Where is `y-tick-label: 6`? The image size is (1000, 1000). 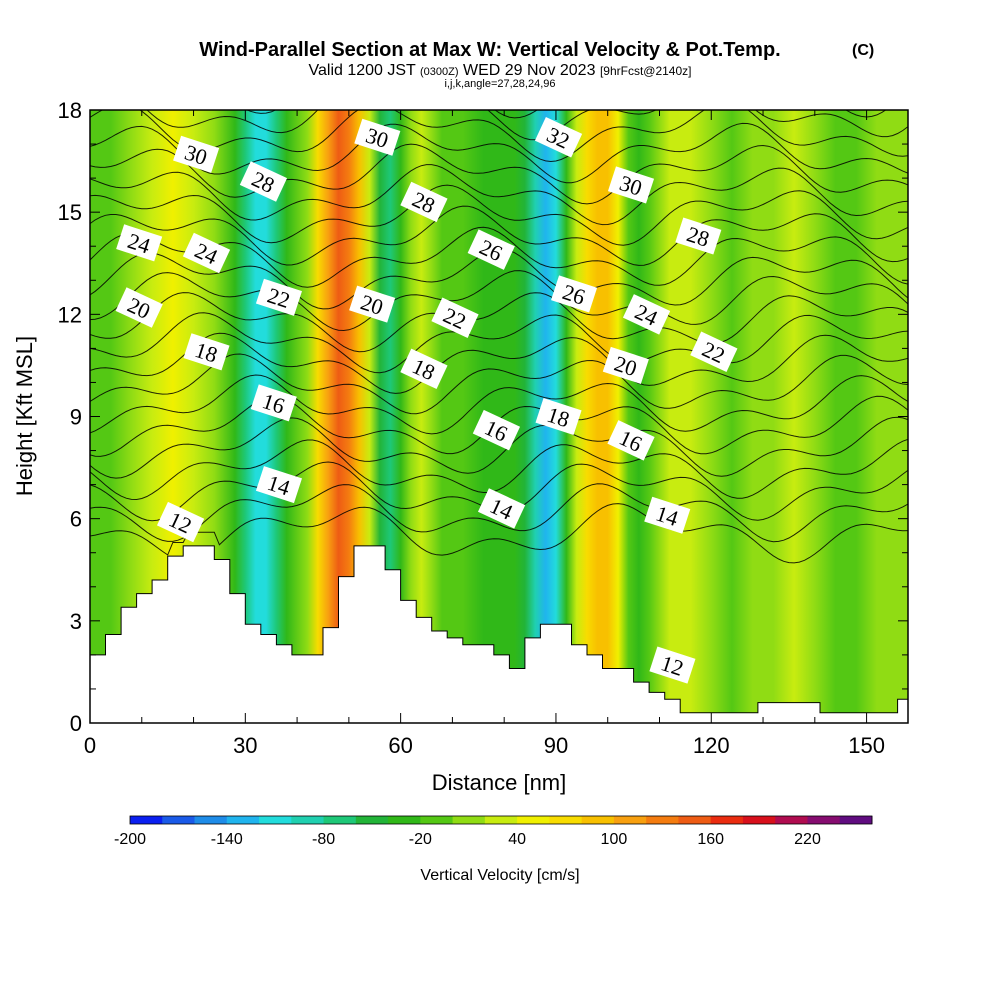
y-tick-label: 6 is located at coordinates (76, 519).